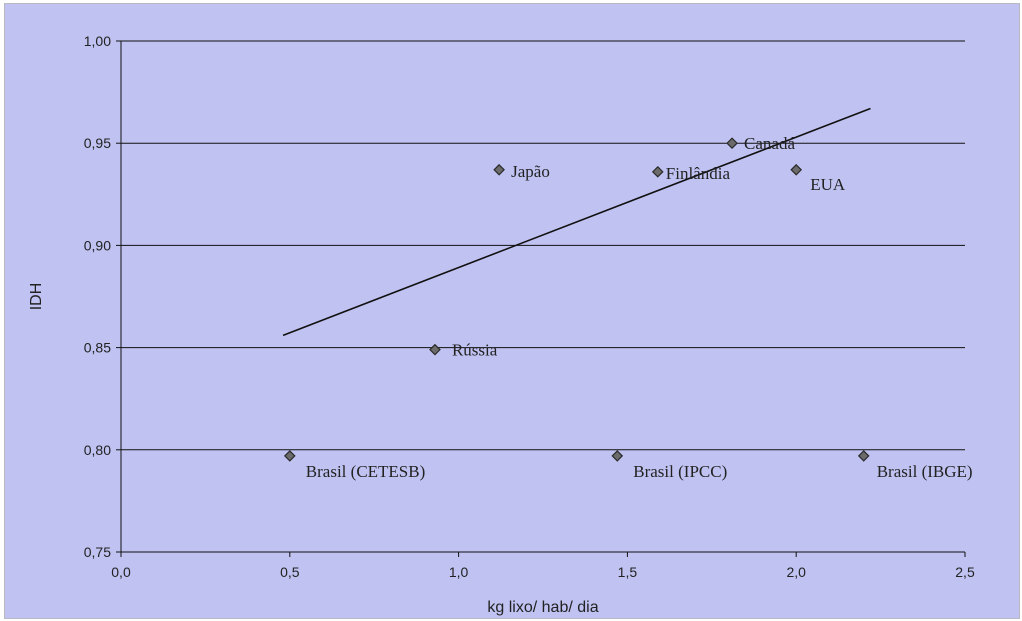  Describe the element at coordinates (290, 572) in the screenshot. I see `x-tick-label: 0,5` at that location.